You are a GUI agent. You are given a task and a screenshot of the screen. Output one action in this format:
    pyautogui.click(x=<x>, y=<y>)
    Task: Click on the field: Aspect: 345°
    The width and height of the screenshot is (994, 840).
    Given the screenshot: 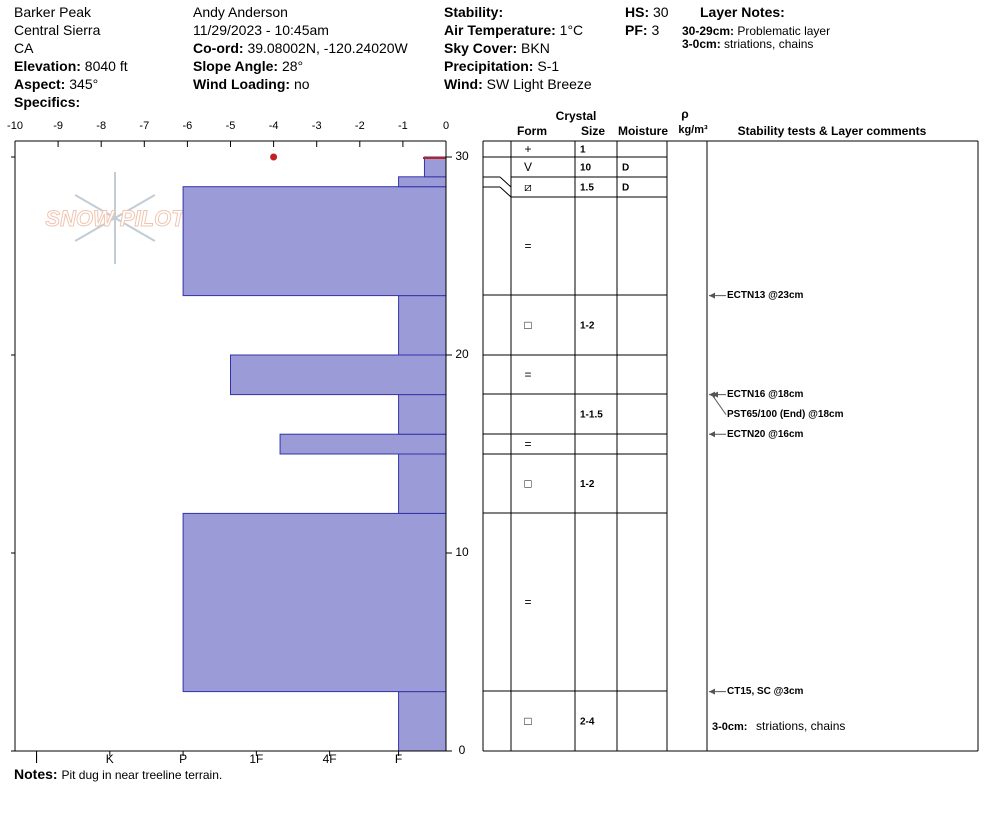 What is the action you would take?
    pyautogui.click(x=56, y=84)
    